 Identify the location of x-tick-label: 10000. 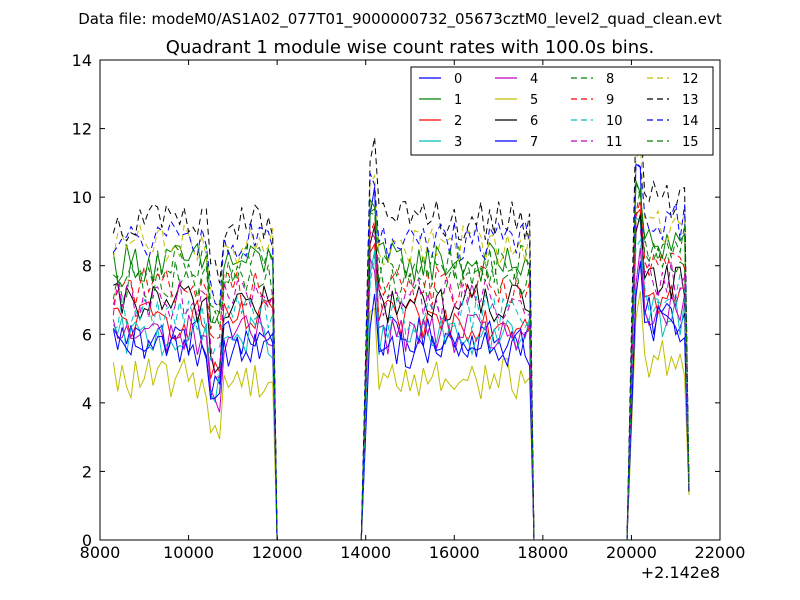
(188, 552).